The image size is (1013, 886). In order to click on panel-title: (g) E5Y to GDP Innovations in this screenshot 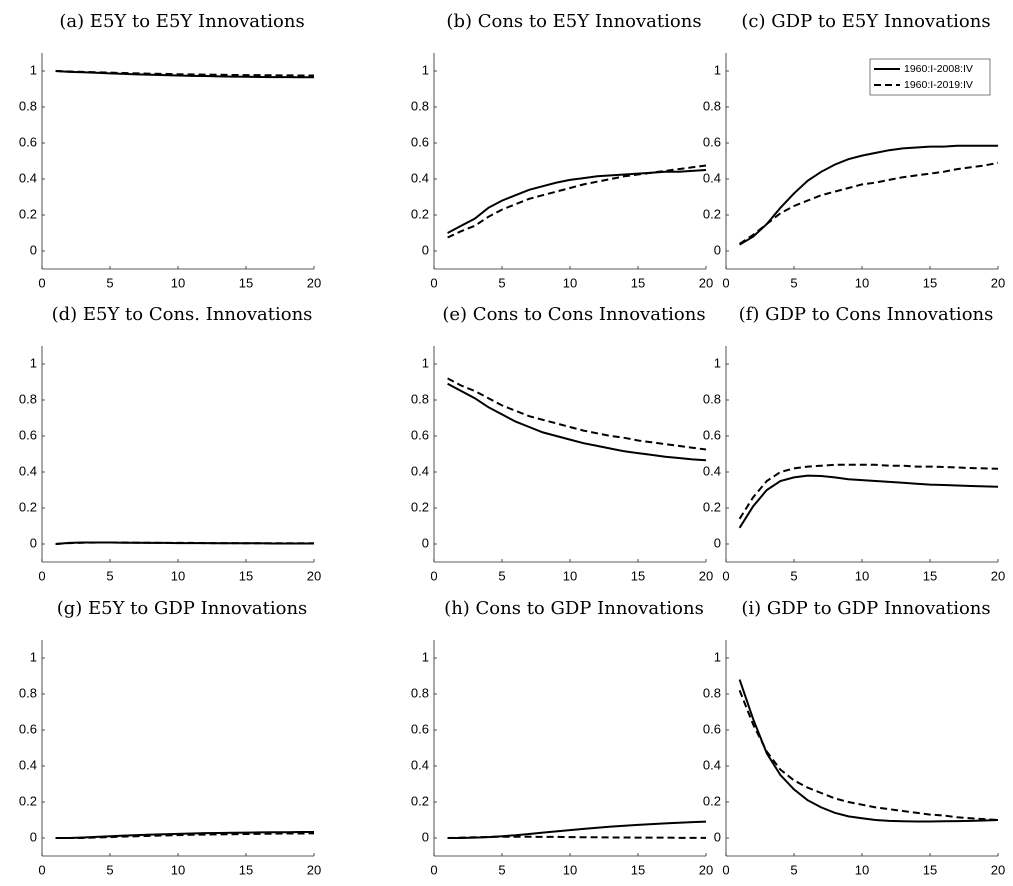, I will do `click(182, 608)`.